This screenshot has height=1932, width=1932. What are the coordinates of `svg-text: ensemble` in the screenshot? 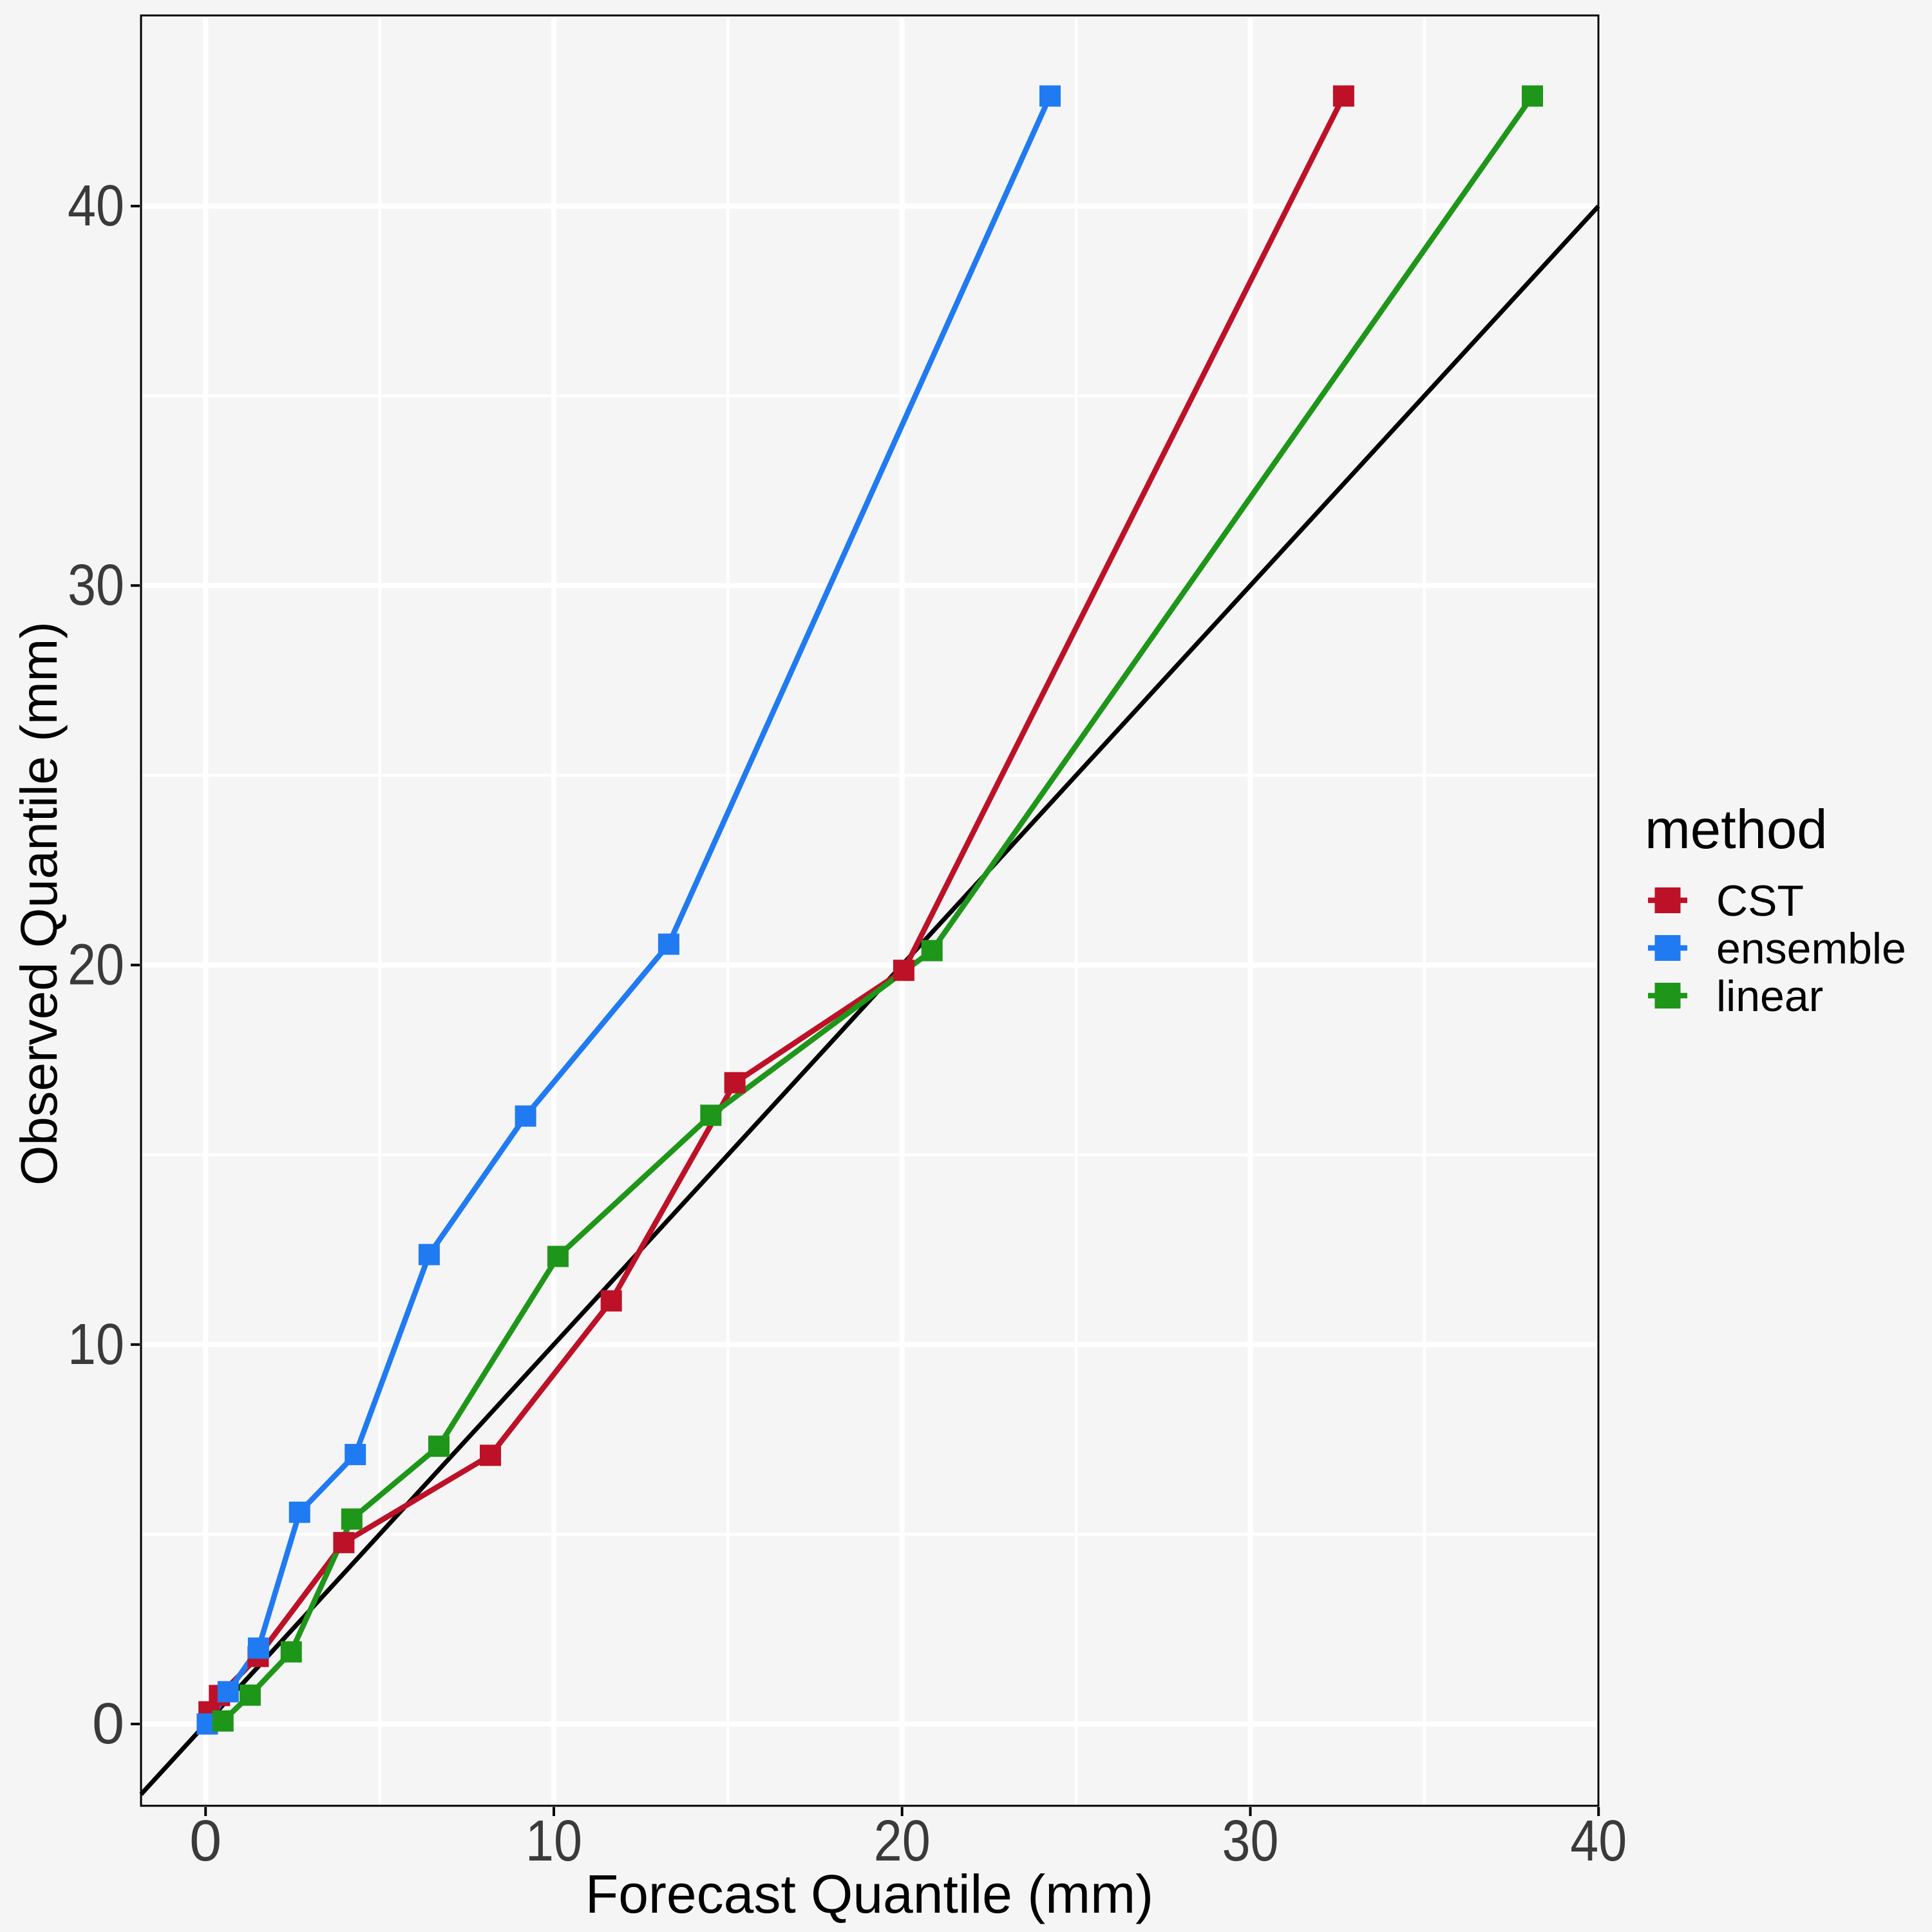 It's located at (1811, 948).